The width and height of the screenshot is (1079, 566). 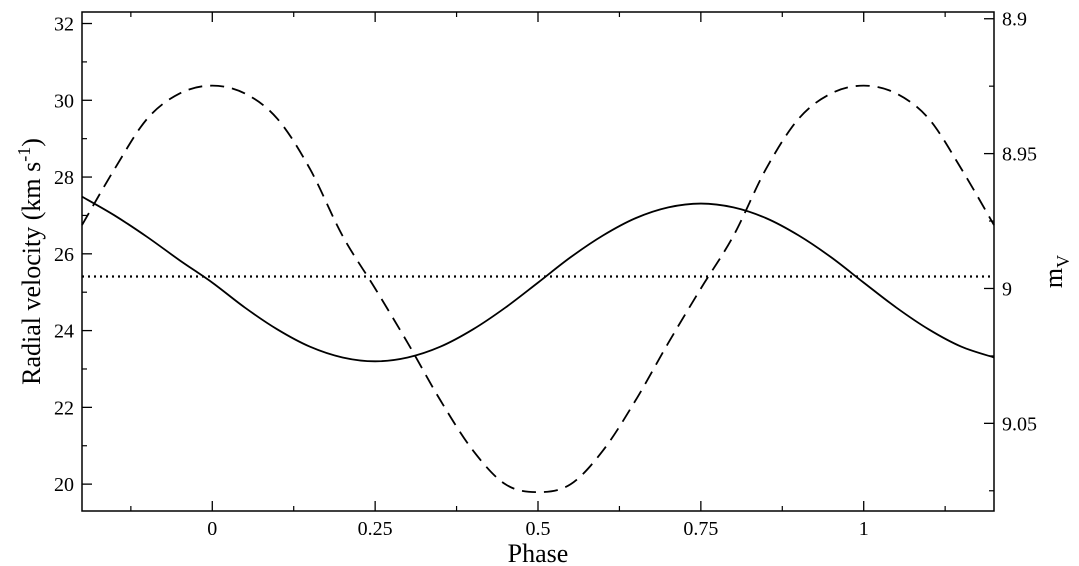 What do you see at coordinates (538, 529) in the screenshot?
I see `x-tick-label: 0.5` at bounding box center [538, 529].